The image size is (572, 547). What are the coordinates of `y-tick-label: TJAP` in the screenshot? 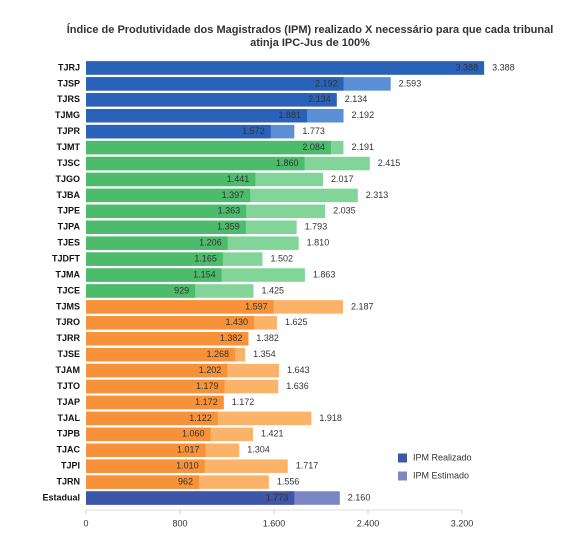 It's located at (68, 402).